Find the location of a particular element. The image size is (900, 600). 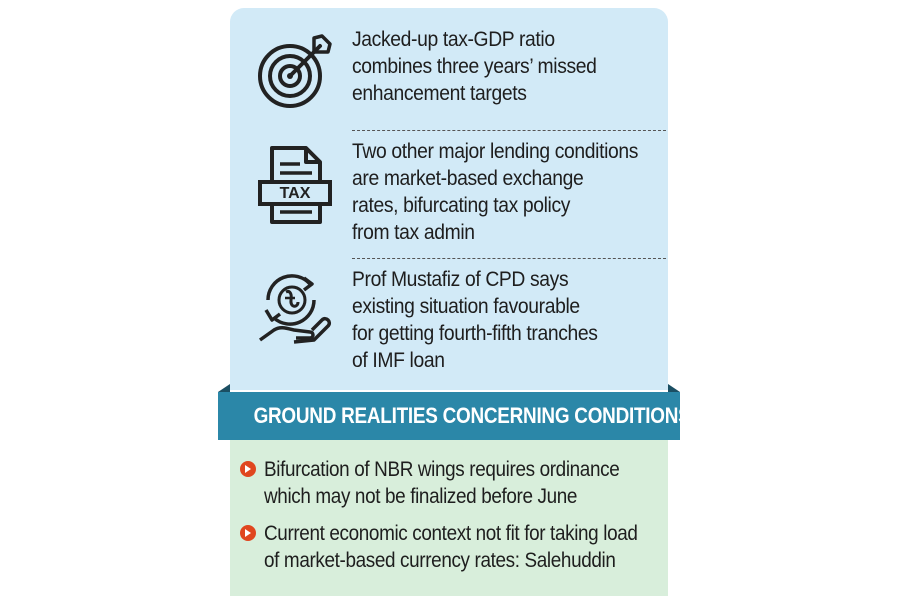

tax-label: TAX is located at coordinates (295, 193).